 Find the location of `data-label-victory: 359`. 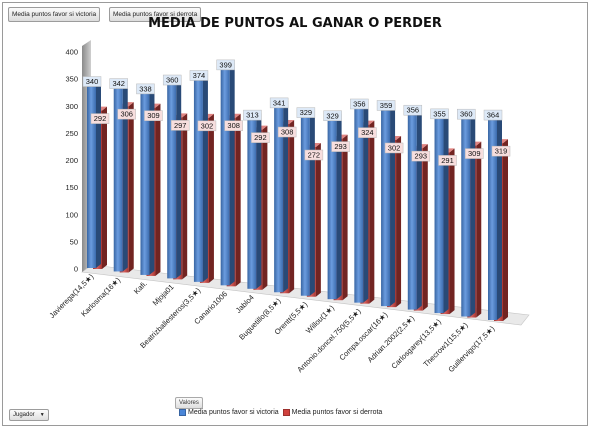

data-label-victory: 359 is located at coordinates (386, 105).